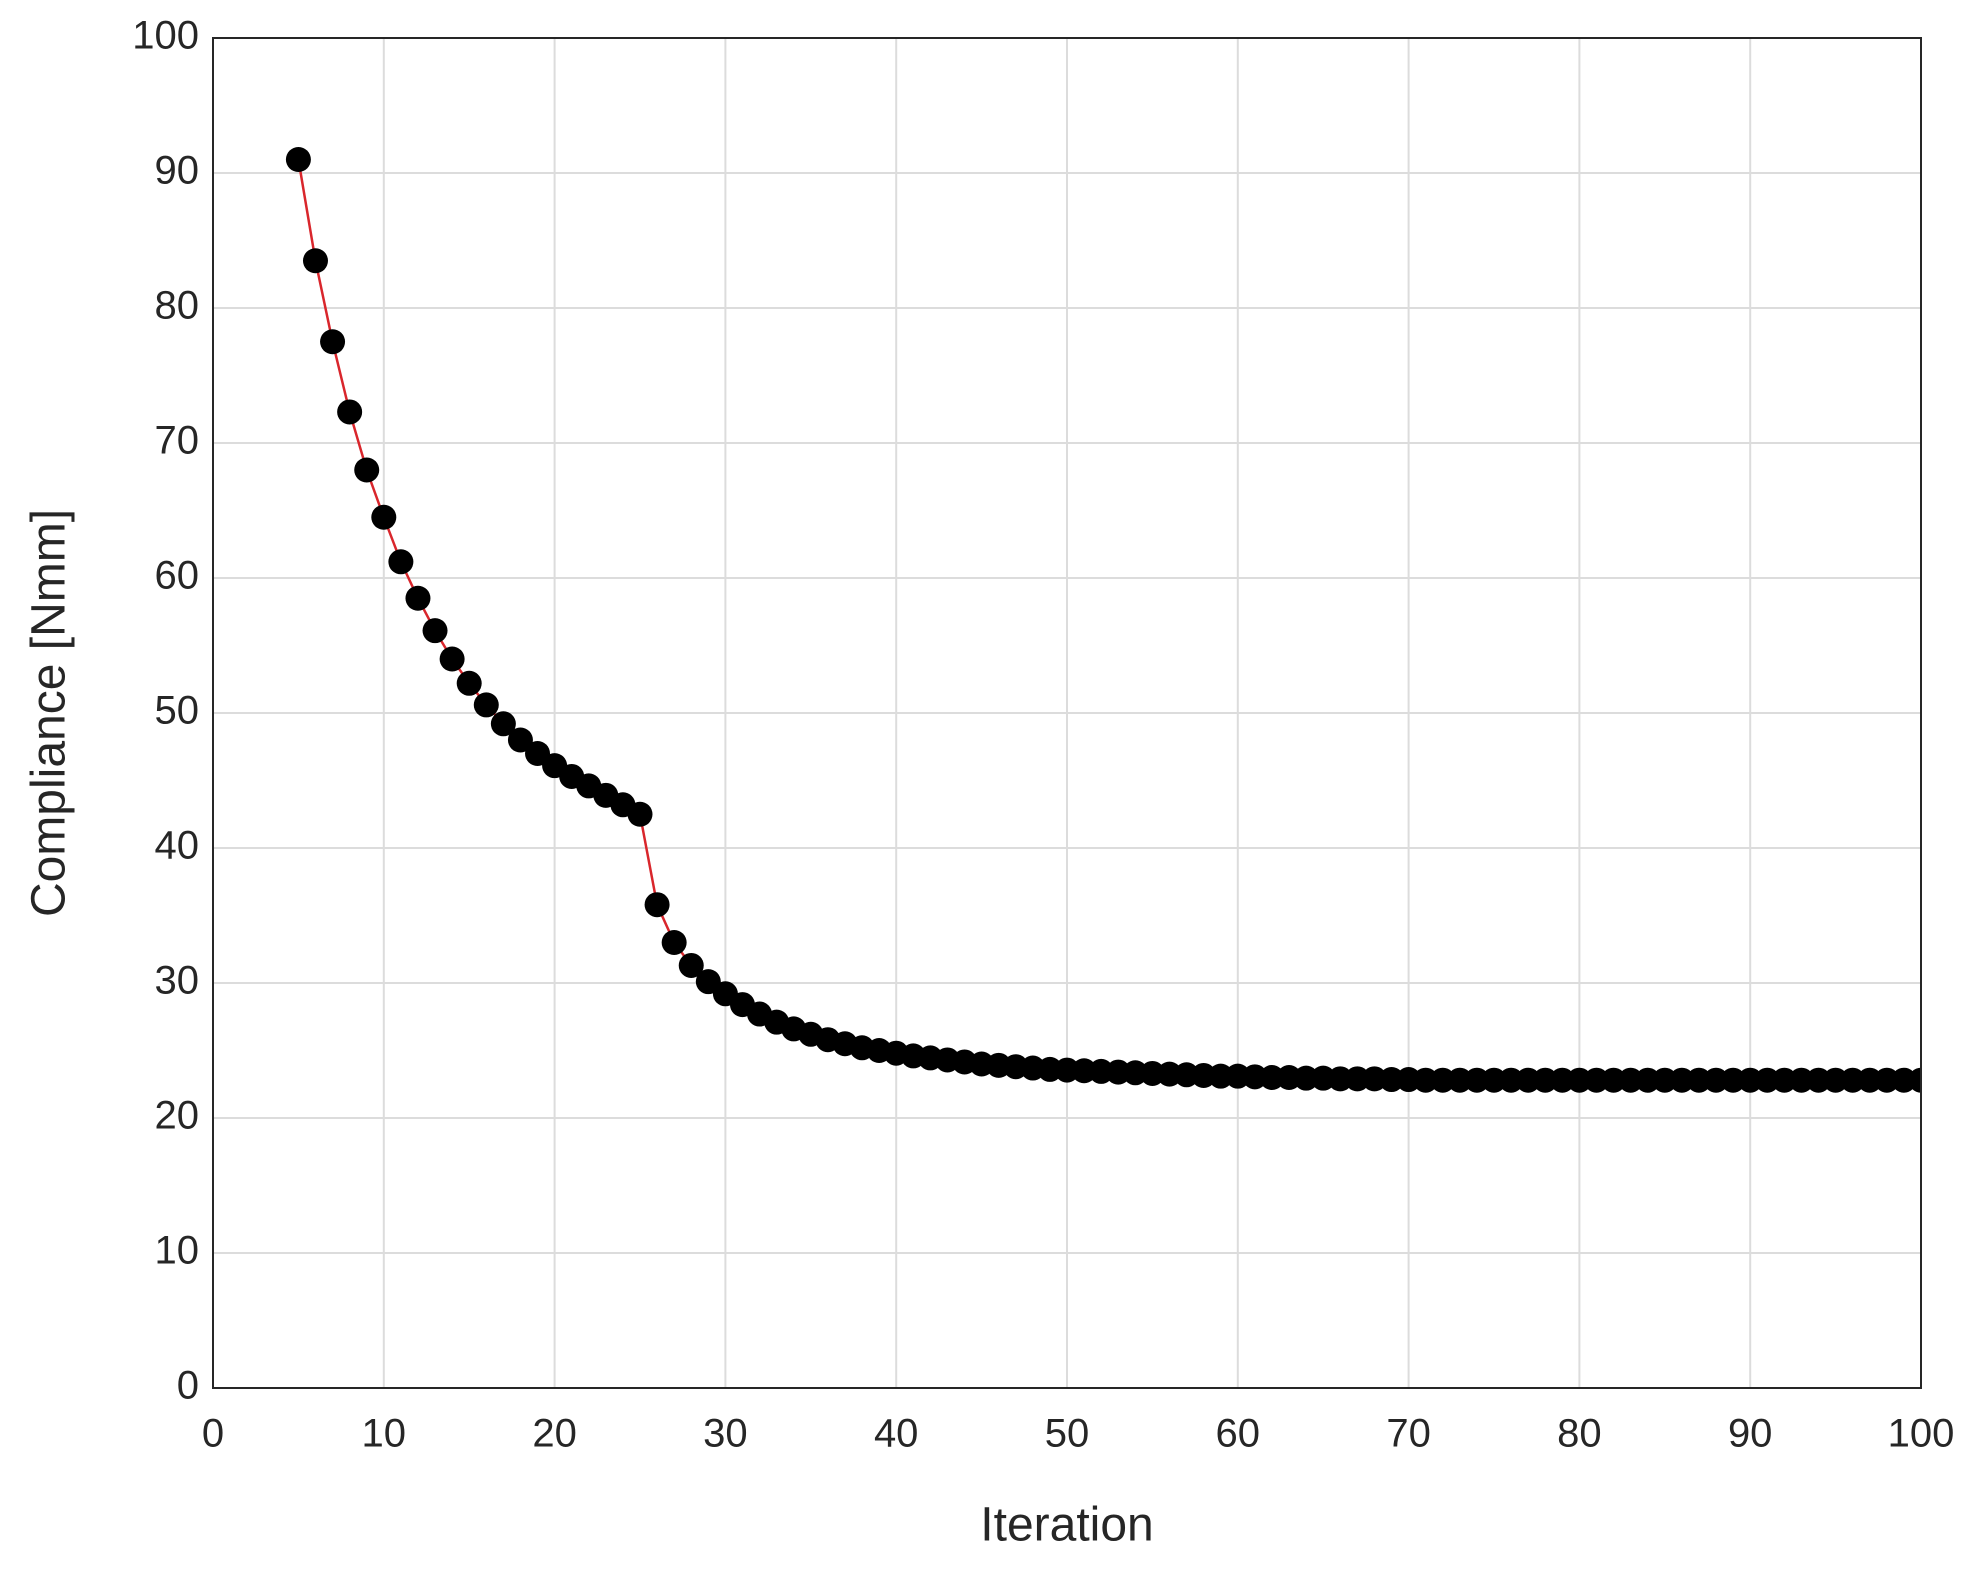 The image size is (1984, 1574). What do you see at coordinates (165, 36) in the screenshot?
I see `y-tick-label: 100` at bounding box center [165, 36].